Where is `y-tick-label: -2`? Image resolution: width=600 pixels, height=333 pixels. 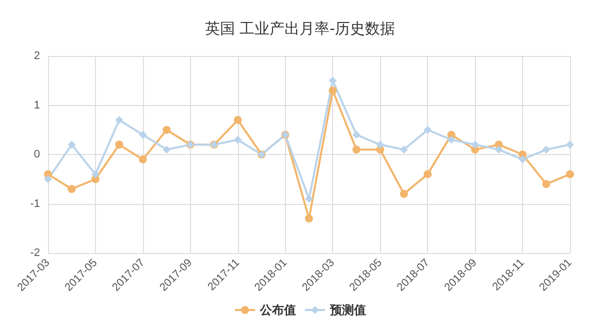
y-tick-label: -2 is located at coordinates (35, 253).